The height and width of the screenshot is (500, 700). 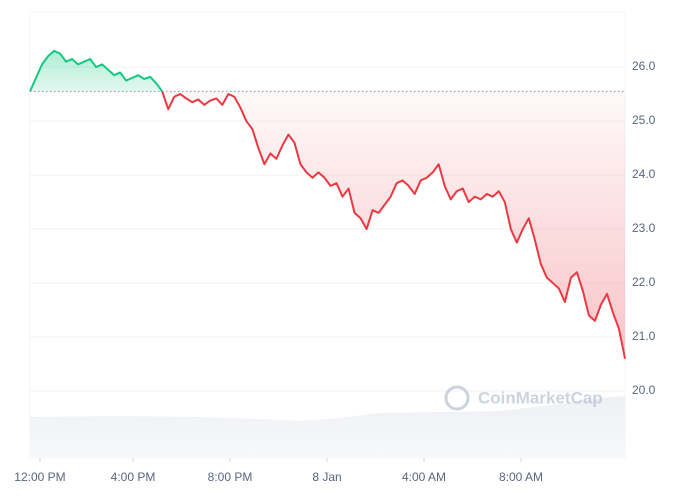 I want to click on x-tick-label: 4:00 PM, so click(x=133, y=477).